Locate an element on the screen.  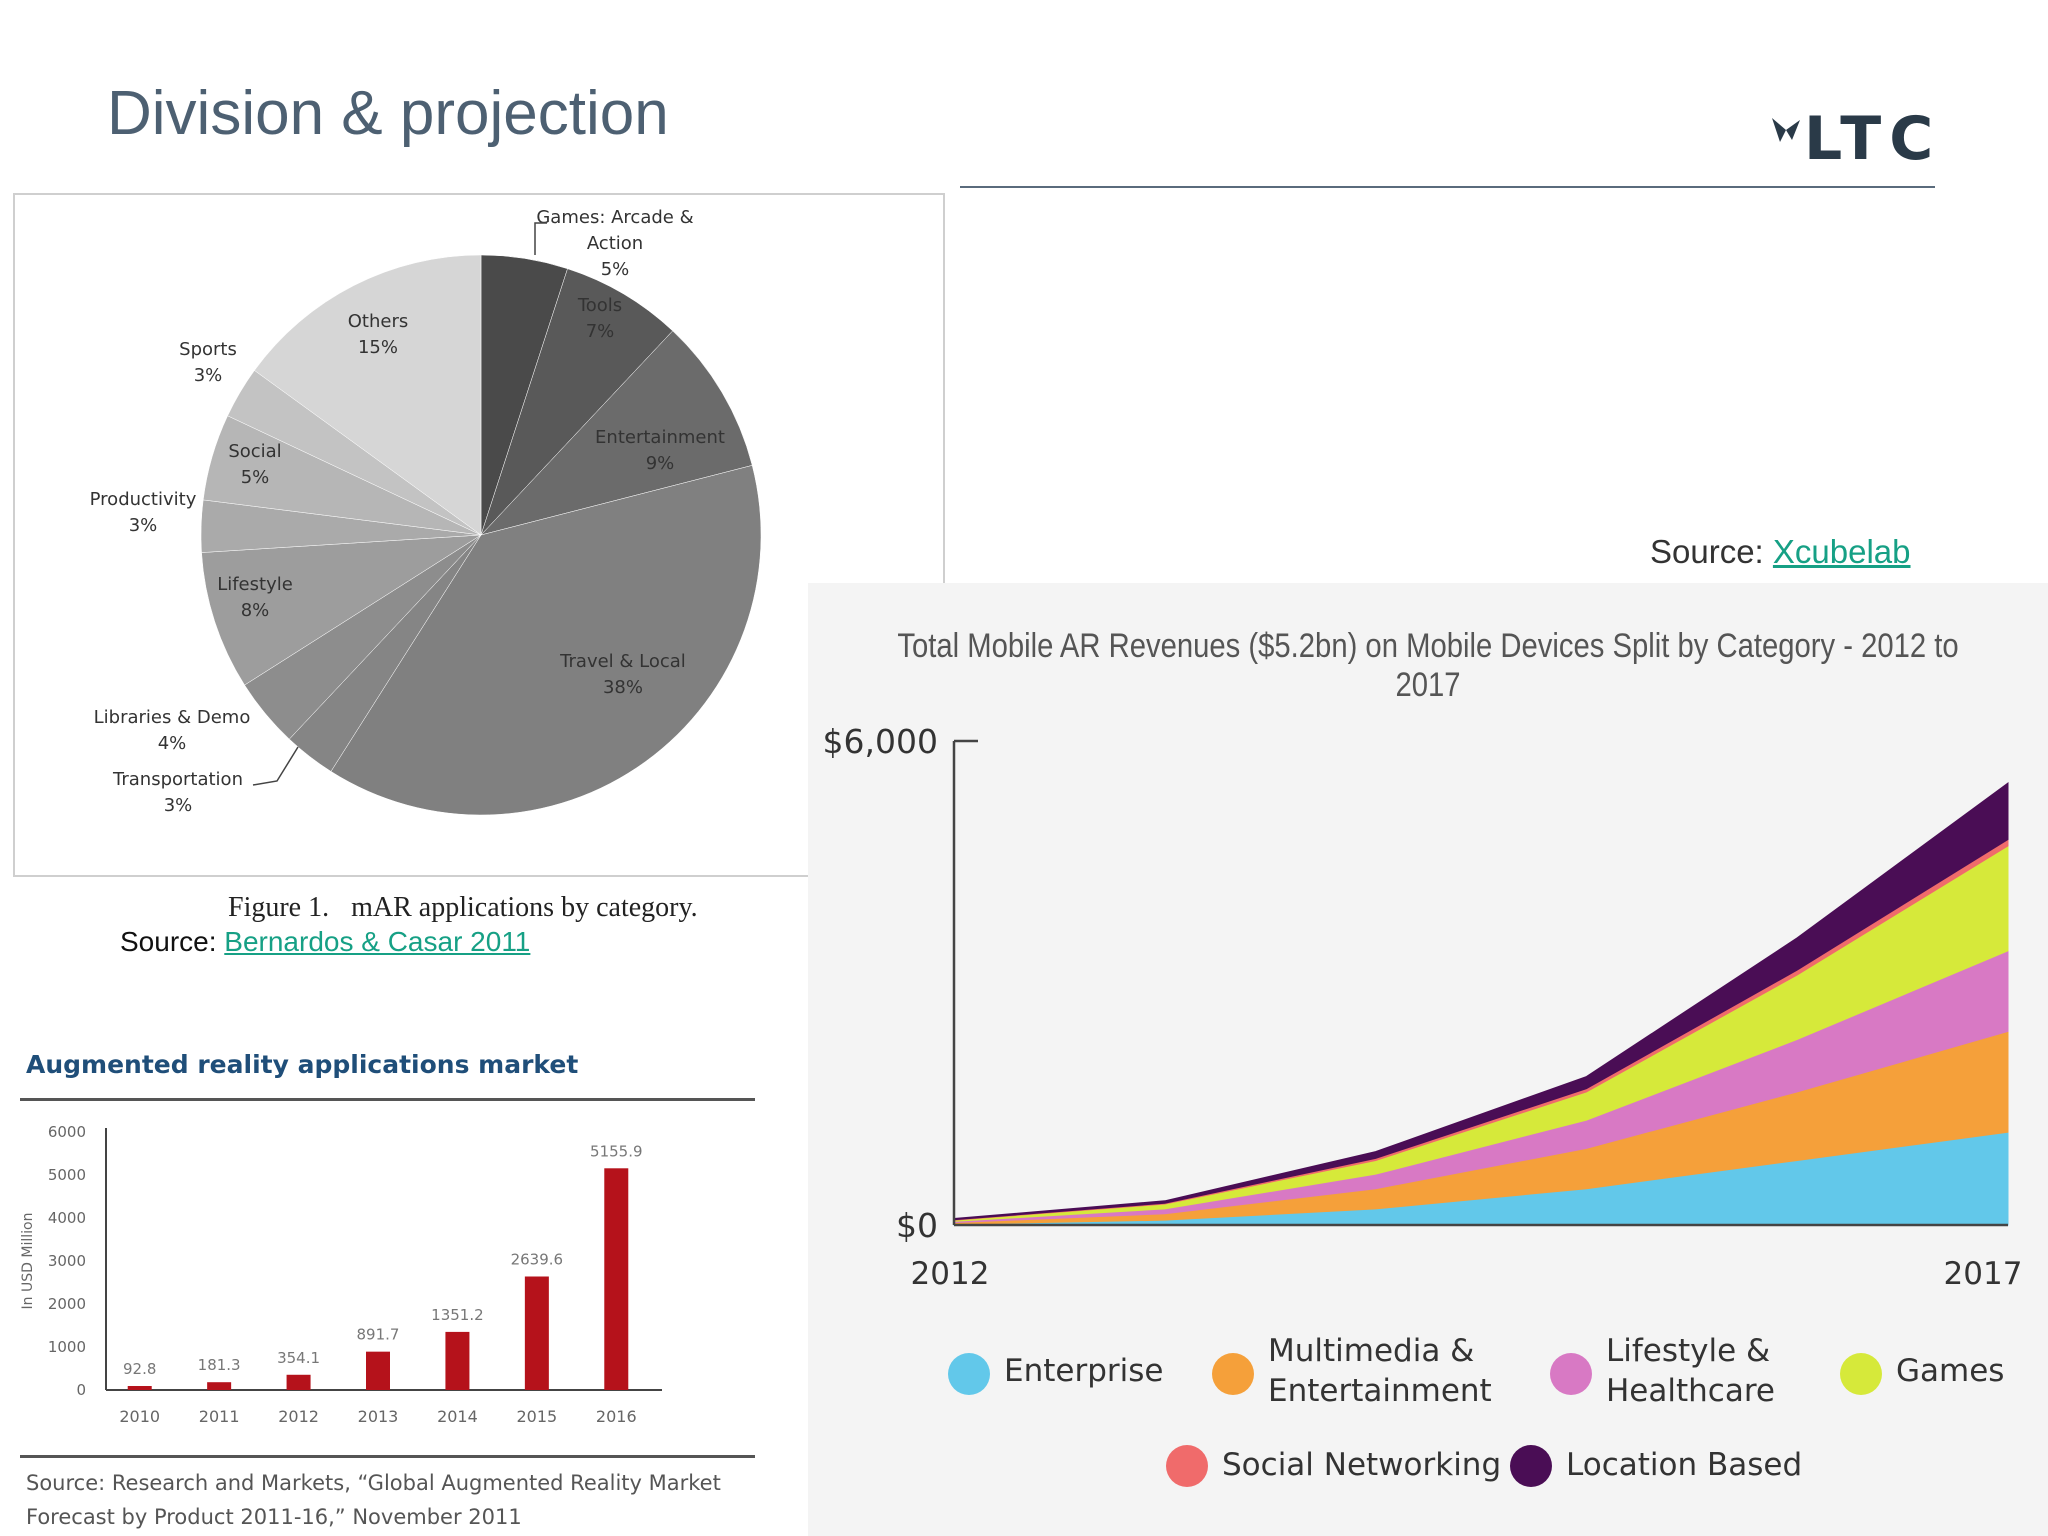
bar-value-label: 354.1 is located at coordinates (298, 1358).